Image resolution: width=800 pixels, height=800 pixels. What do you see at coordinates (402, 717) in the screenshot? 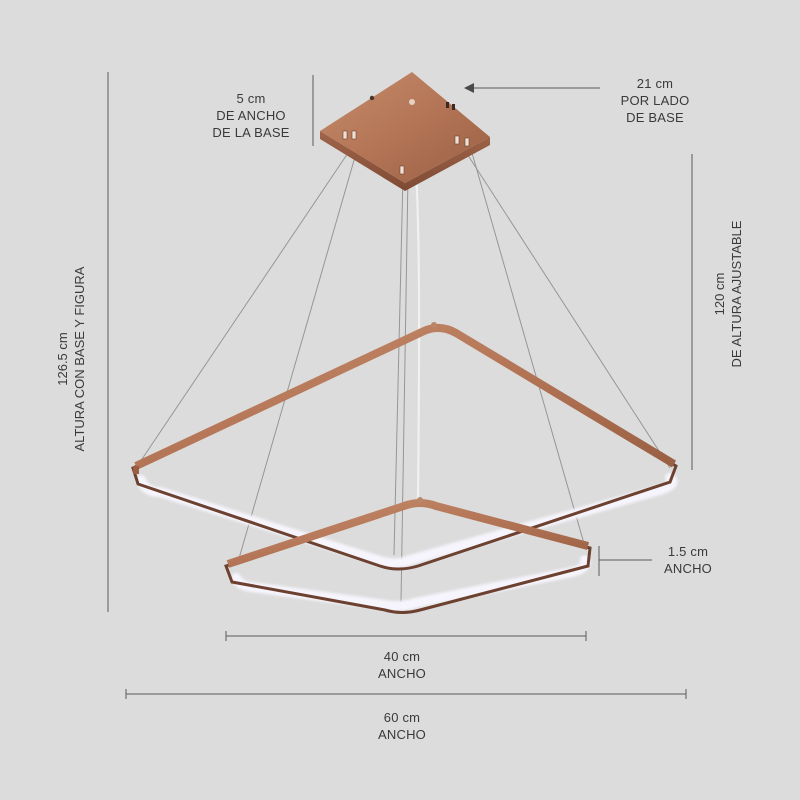
I see `large-square-value: 60 cm` at bounding box center [402, 717].